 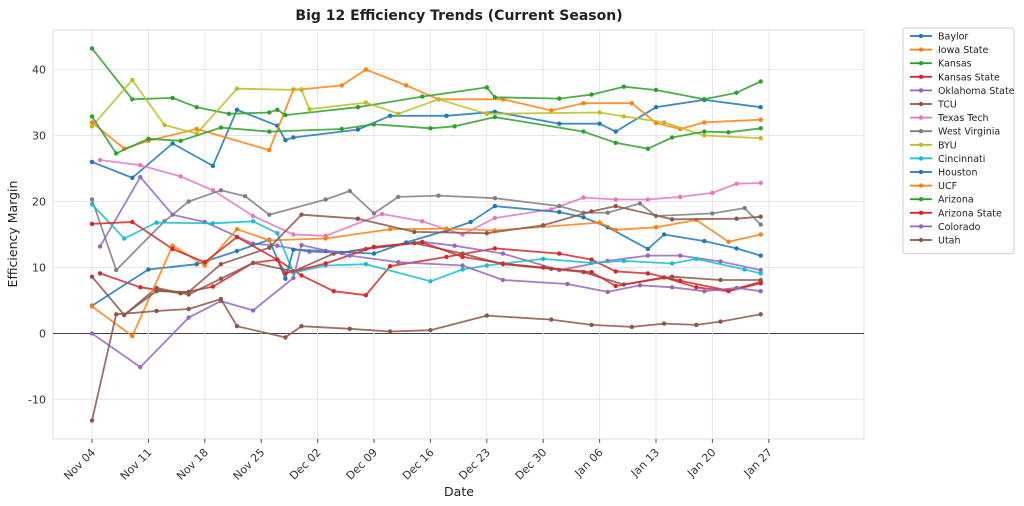 I want to click on x-tick-label: Jan 06, so click(x=588, y=463).